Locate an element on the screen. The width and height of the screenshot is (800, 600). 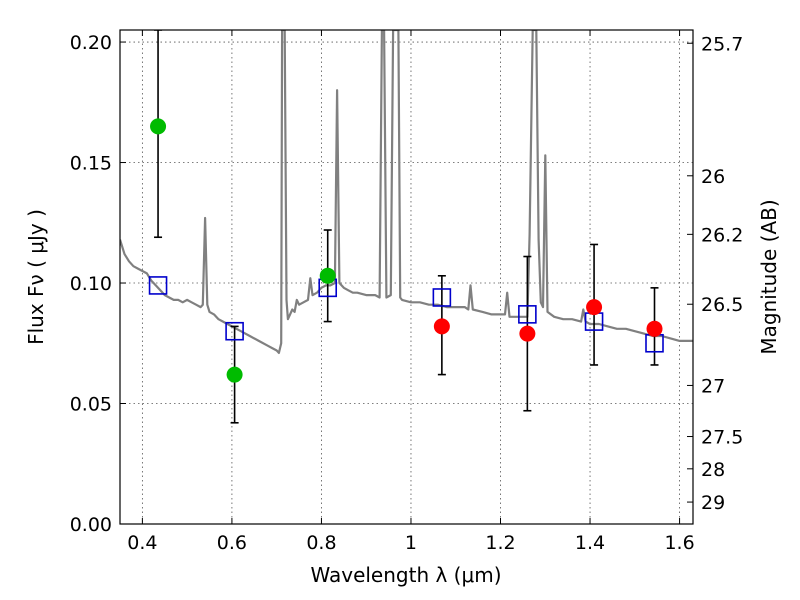
right-y-tick-label: 28 is located at coordinates (713, 470).